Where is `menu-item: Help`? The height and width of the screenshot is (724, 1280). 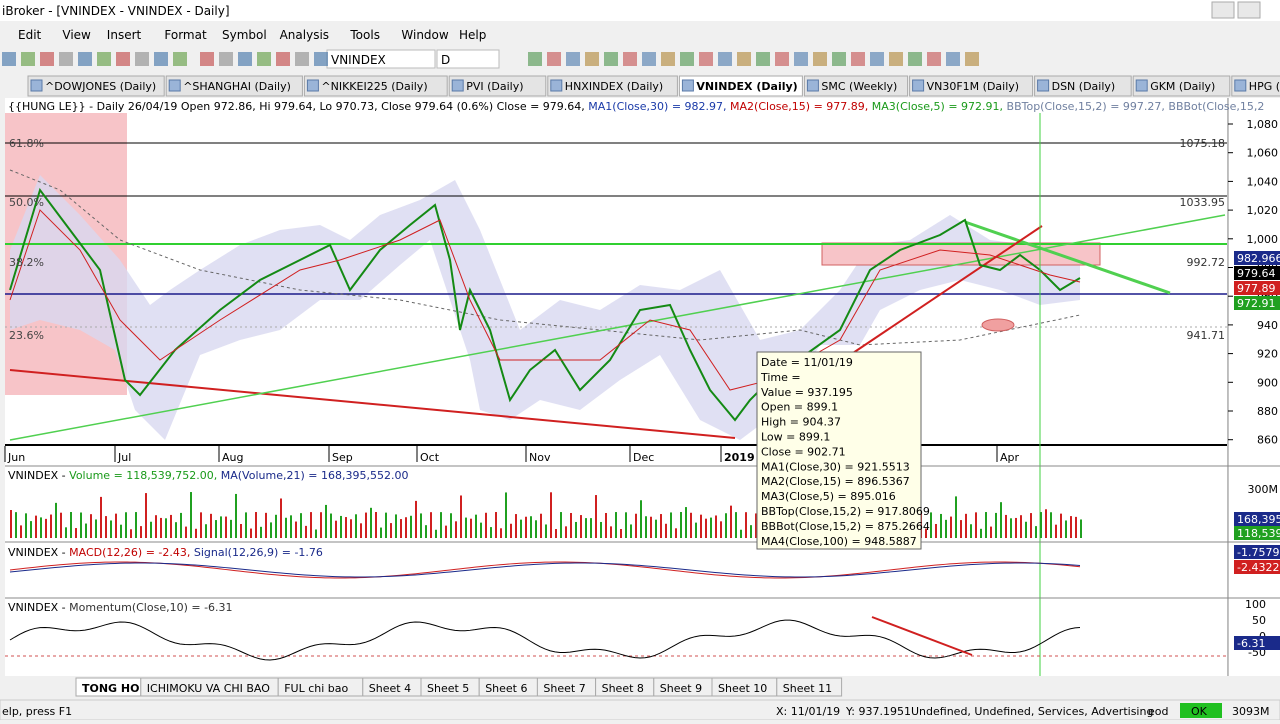 menu-item: Help is located at coordinates (472, 35).